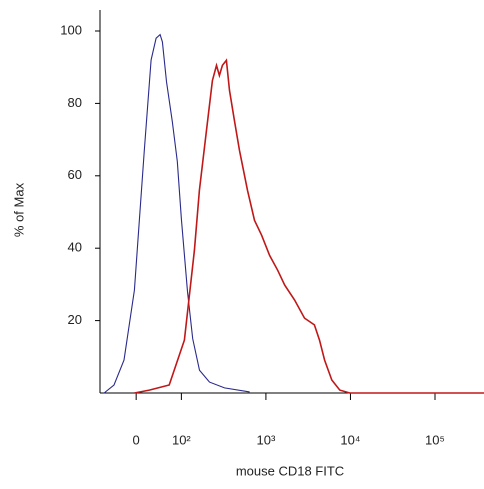  Describe the element at coordinates (75, 319) in the screenshot. I see `y-tick-label: 20` at that location.